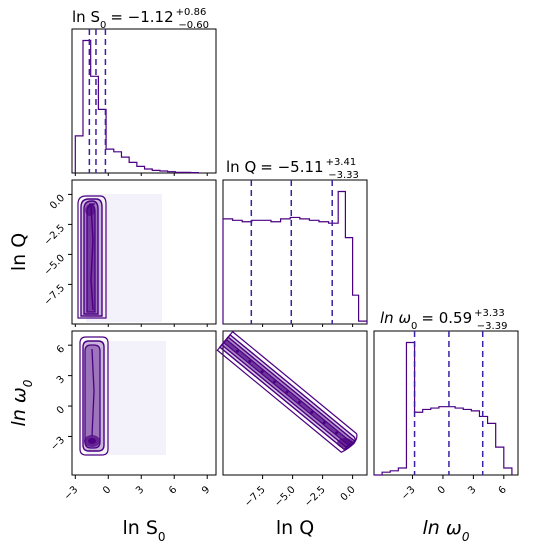 The width and height of the screenshot is (547, 547). Describe the element at coordinates (472, 490) in the screenshot. I see `tick-label-ln-omega0: 3` at that location.